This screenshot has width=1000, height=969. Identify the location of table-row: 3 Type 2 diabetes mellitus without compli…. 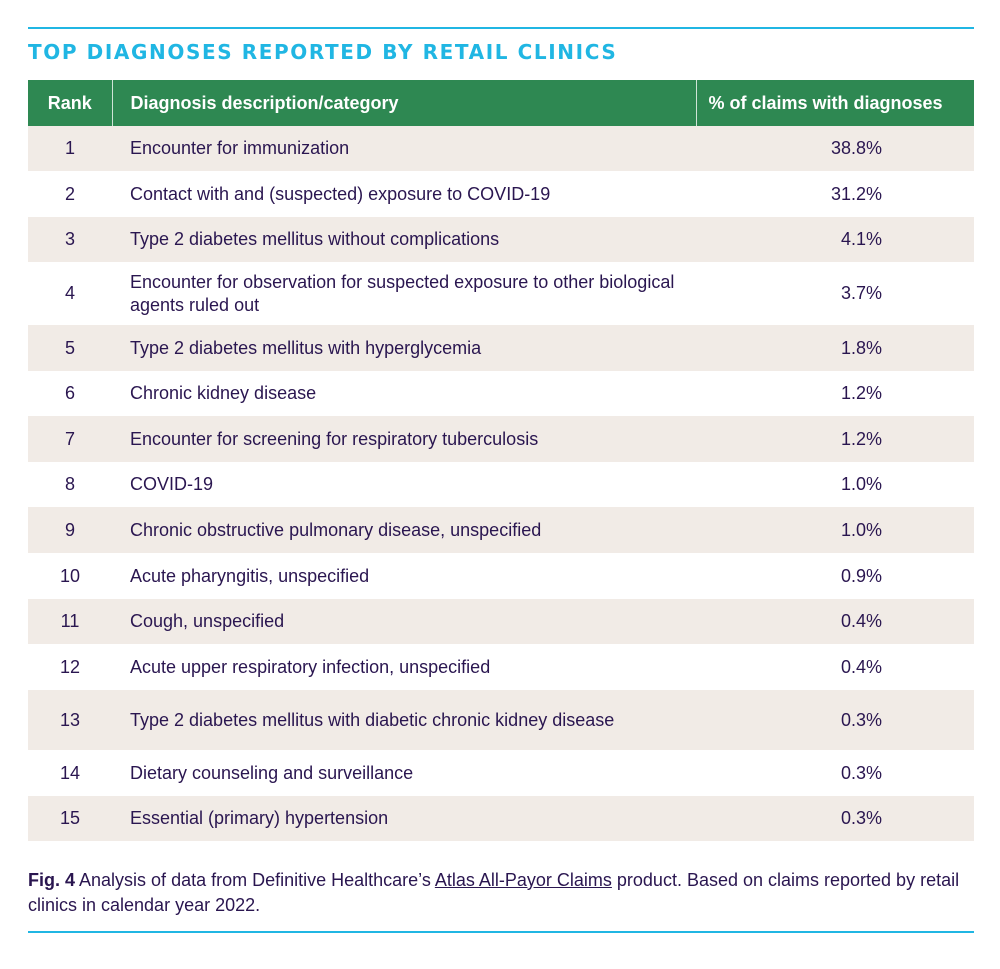
(501, 239).